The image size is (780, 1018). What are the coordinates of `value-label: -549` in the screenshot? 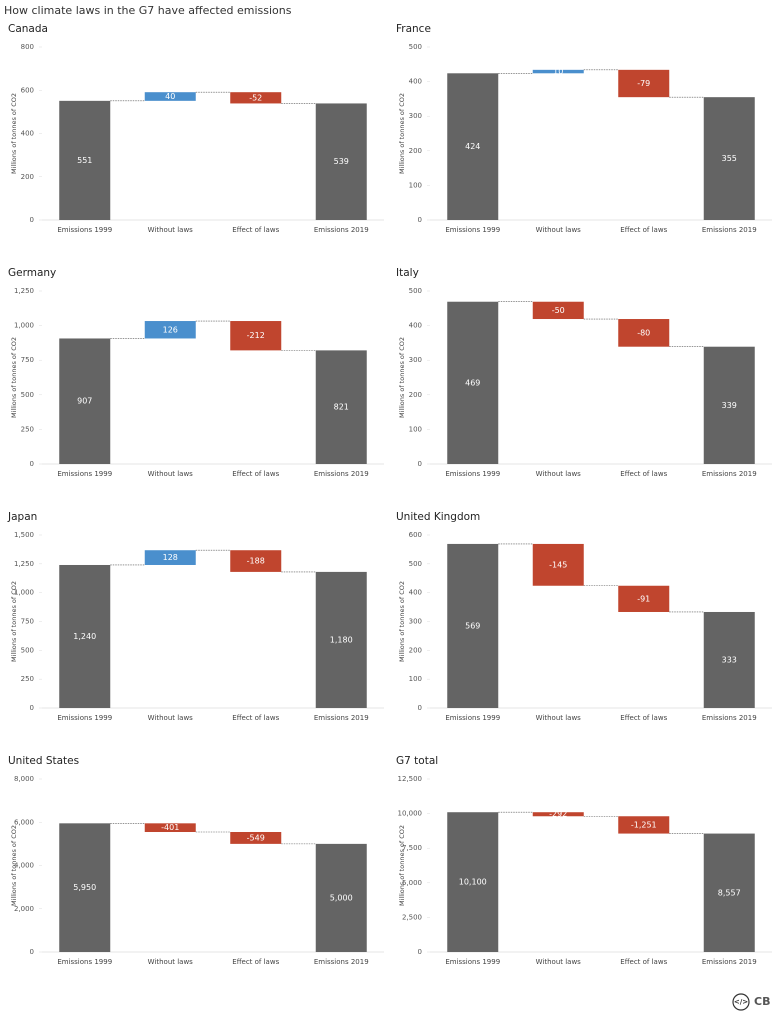 It's located at (256, 837).